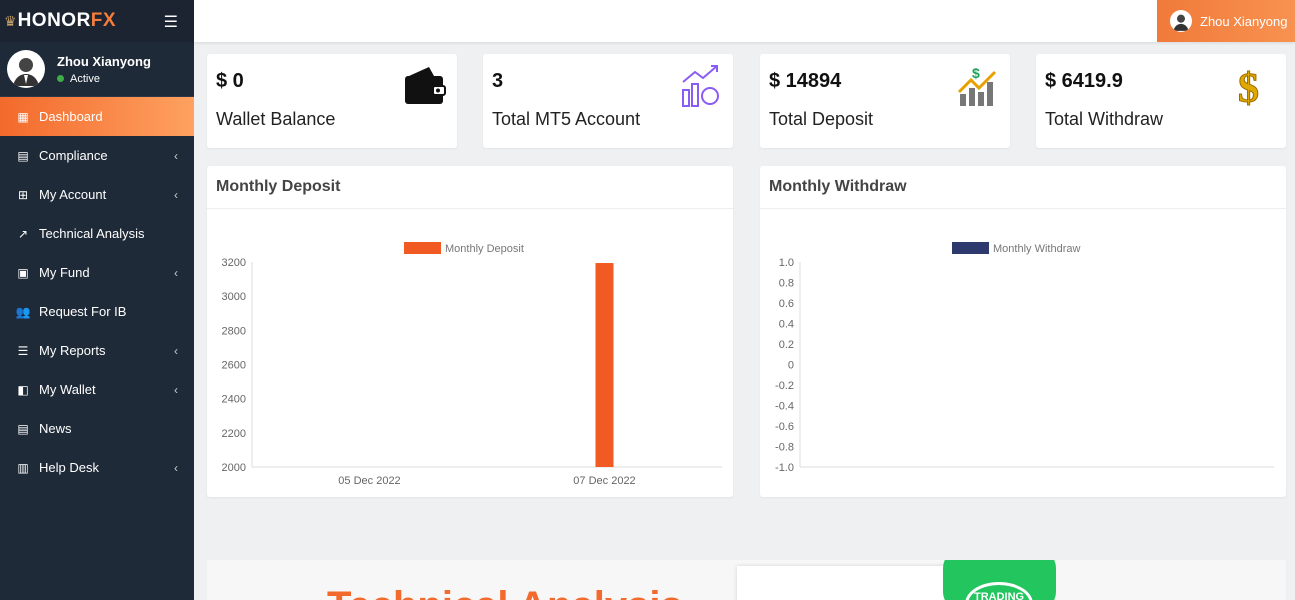 The width and height of the screenshot is (1295, 600). I want to click on y-tick-label: 2800, so click(234, 331).